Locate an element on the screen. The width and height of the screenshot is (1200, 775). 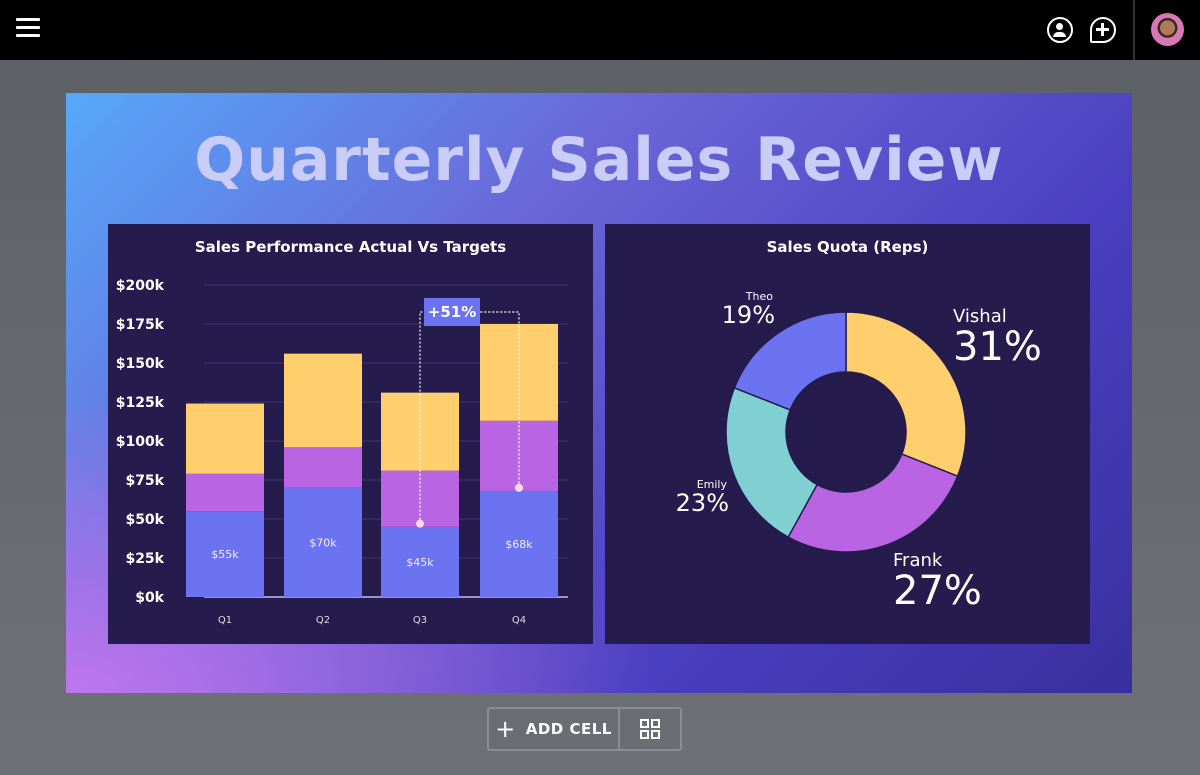
annotation-label: +51% is located at coordinates (452, 312).